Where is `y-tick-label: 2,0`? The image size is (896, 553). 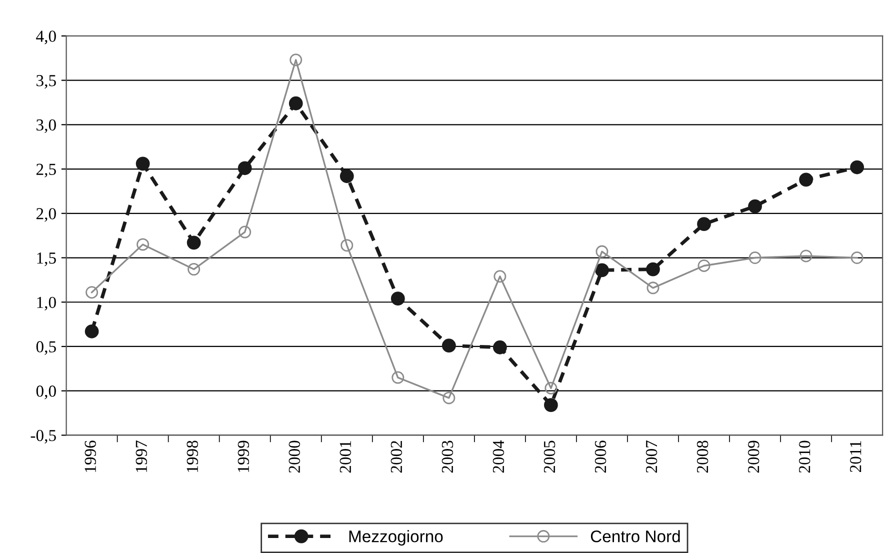 y-tick-label: 2,0 is located at coordinates (46, 215).